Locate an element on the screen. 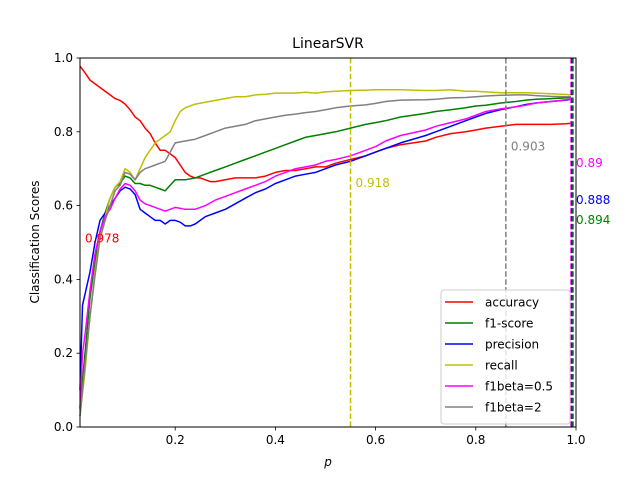  annotation-label: 0.894 is located at coordinates (593, 220).